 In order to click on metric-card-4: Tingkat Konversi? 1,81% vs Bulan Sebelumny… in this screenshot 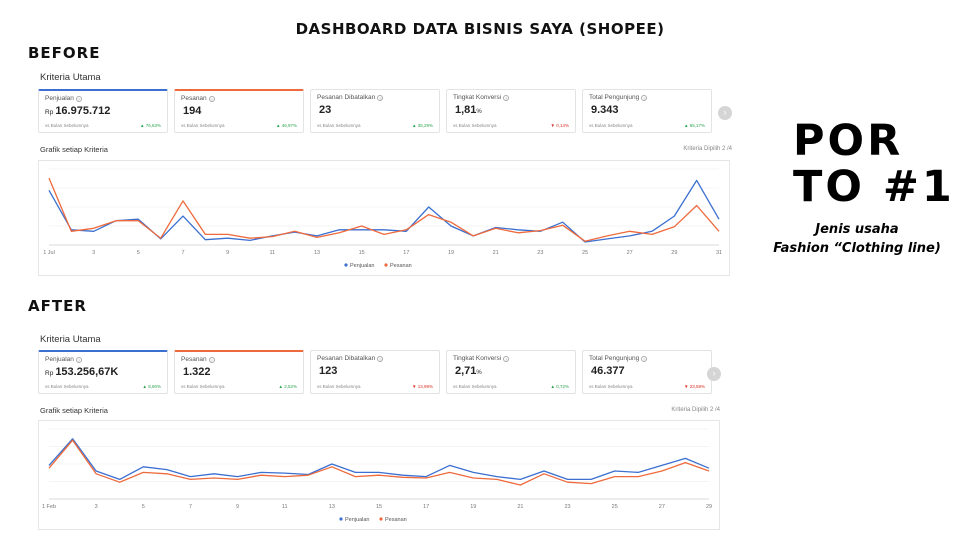, I will do `click(511, 111)`.